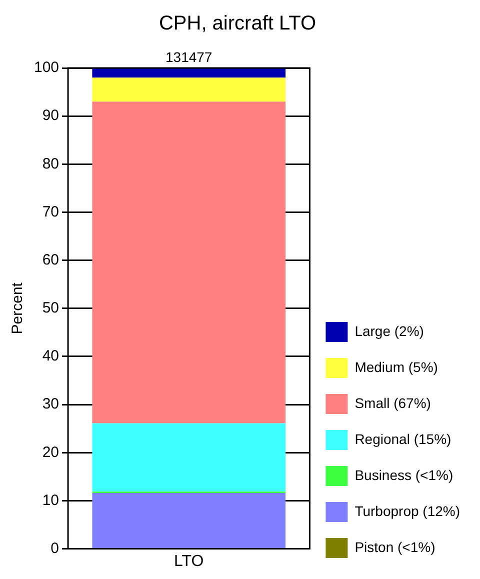 This screenshot has height=579, width=480. Describe the element at coordinates (51, 404) in the screenshot. I see `y-tick-label: 30` at that location.